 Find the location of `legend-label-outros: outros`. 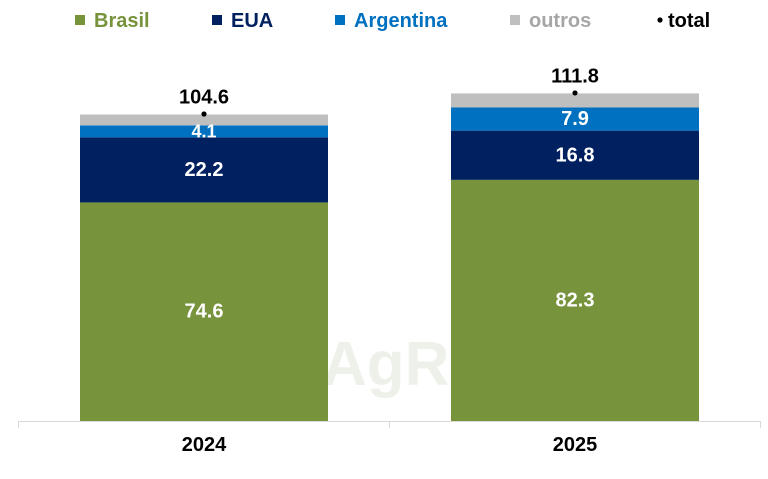

legend-label-outros: outros is located at coordinates (560, 21).